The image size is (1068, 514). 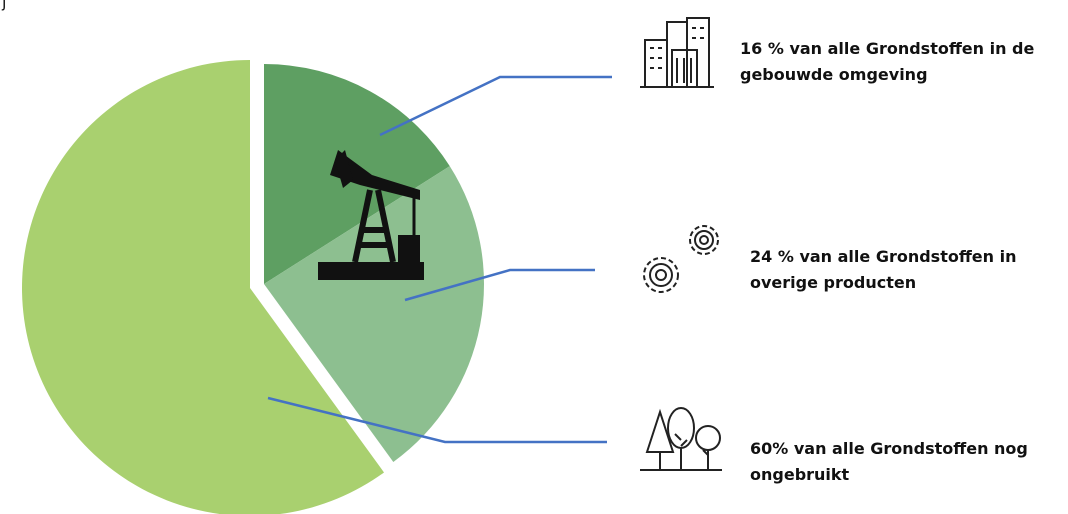 I want to click on pie-slice, so click(x=374, y=314).